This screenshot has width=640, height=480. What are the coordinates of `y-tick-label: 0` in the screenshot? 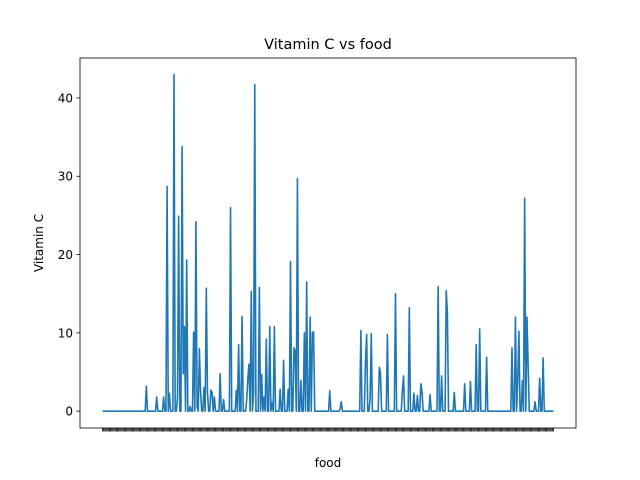 It's located at (69, 412).